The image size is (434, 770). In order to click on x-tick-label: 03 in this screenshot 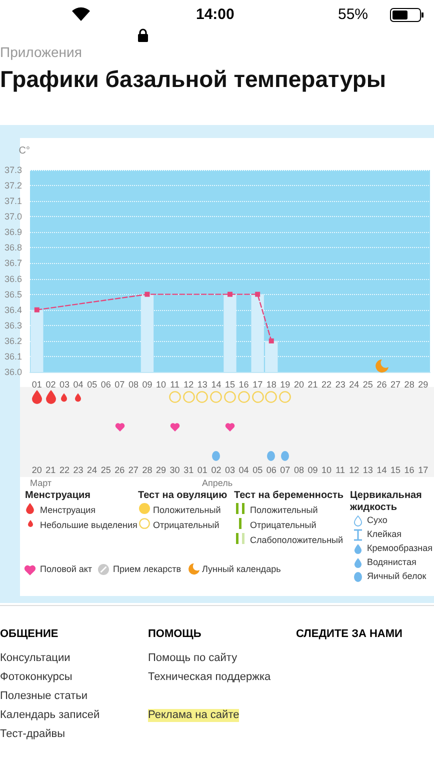, I will do `click(64, 385)`.